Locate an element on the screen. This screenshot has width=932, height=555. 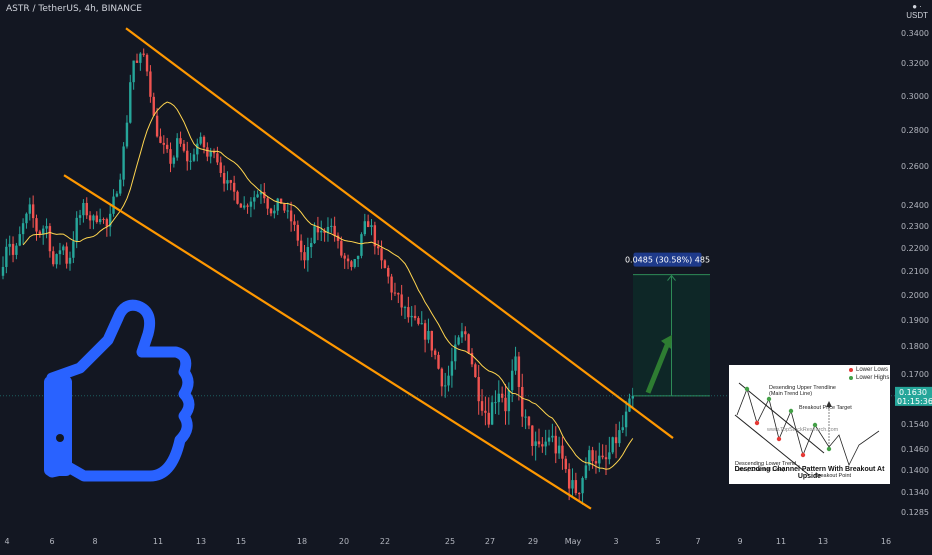
legend-lower-lows: Lower Lows is located at coordinates (872, 370).